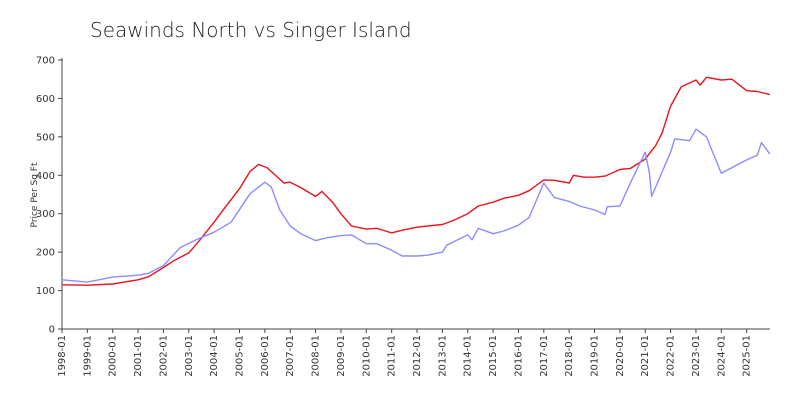 This screenshot has height=400, width=800. What do you see at coordinates (45, 61) in the screenshot?
I see `y-tick-label: 700` at bounding box center [45, 61].